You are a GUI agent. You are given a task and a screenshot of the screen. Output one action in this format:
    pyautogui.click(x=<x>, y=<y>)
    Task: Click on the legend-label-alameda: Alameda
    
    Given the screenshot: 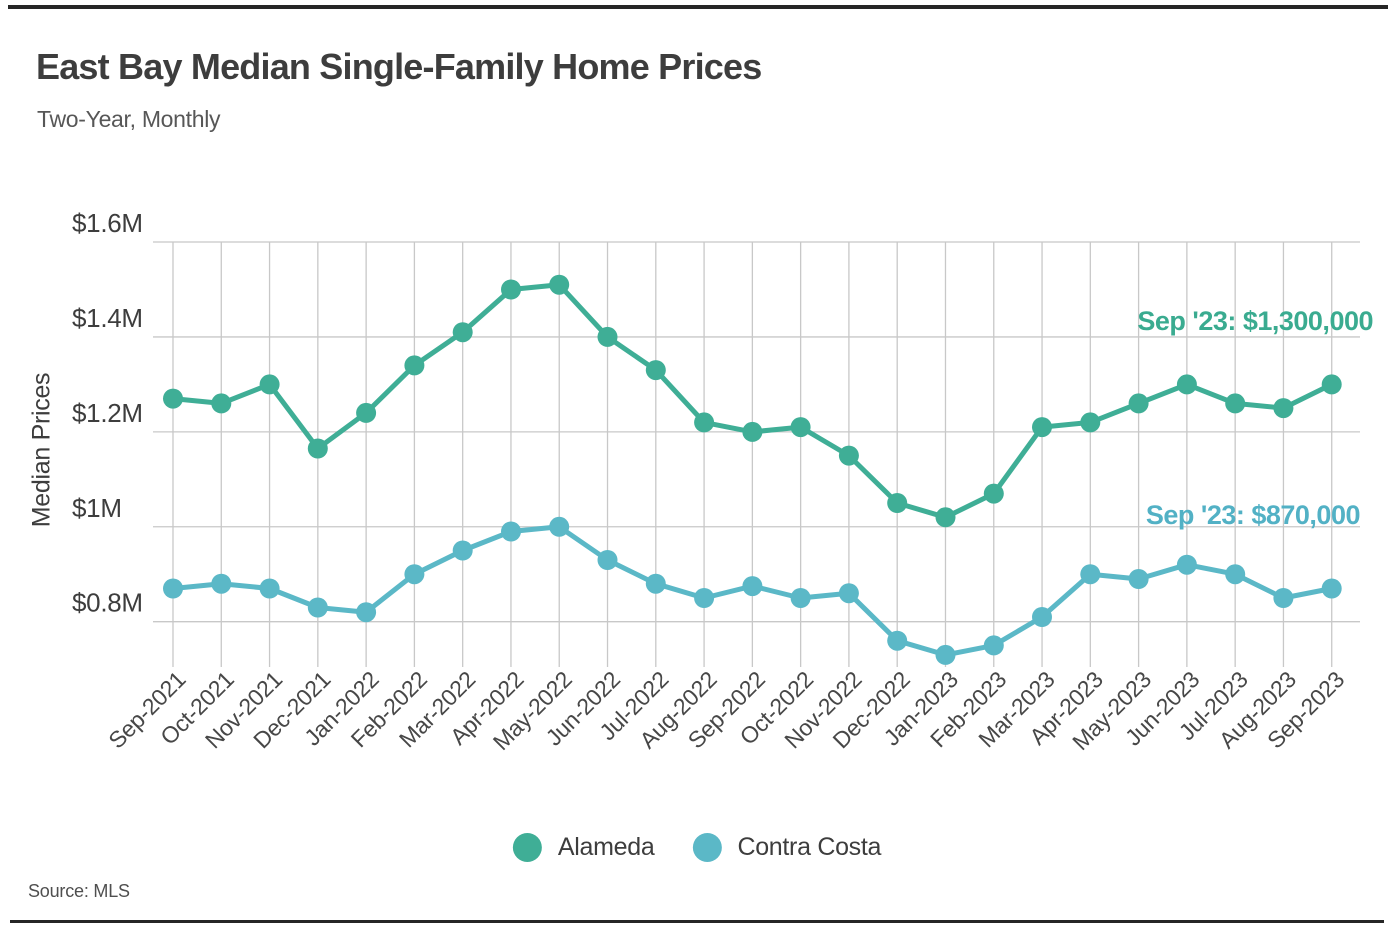 What is the action you would take?
    pyautogui.click(x=606, y=847)
    